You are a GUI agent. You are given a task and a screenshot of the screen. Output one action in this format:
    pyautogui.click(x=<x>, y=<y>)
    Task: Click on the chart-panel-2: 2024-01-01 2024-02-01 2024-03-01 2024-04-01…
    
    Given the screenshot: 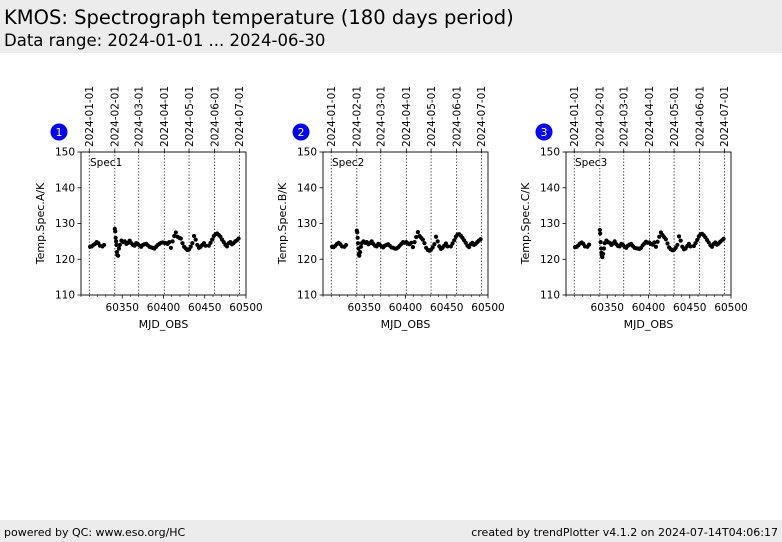 What is the action you would take?
    pyautogui.click(x=390, y=208)
    